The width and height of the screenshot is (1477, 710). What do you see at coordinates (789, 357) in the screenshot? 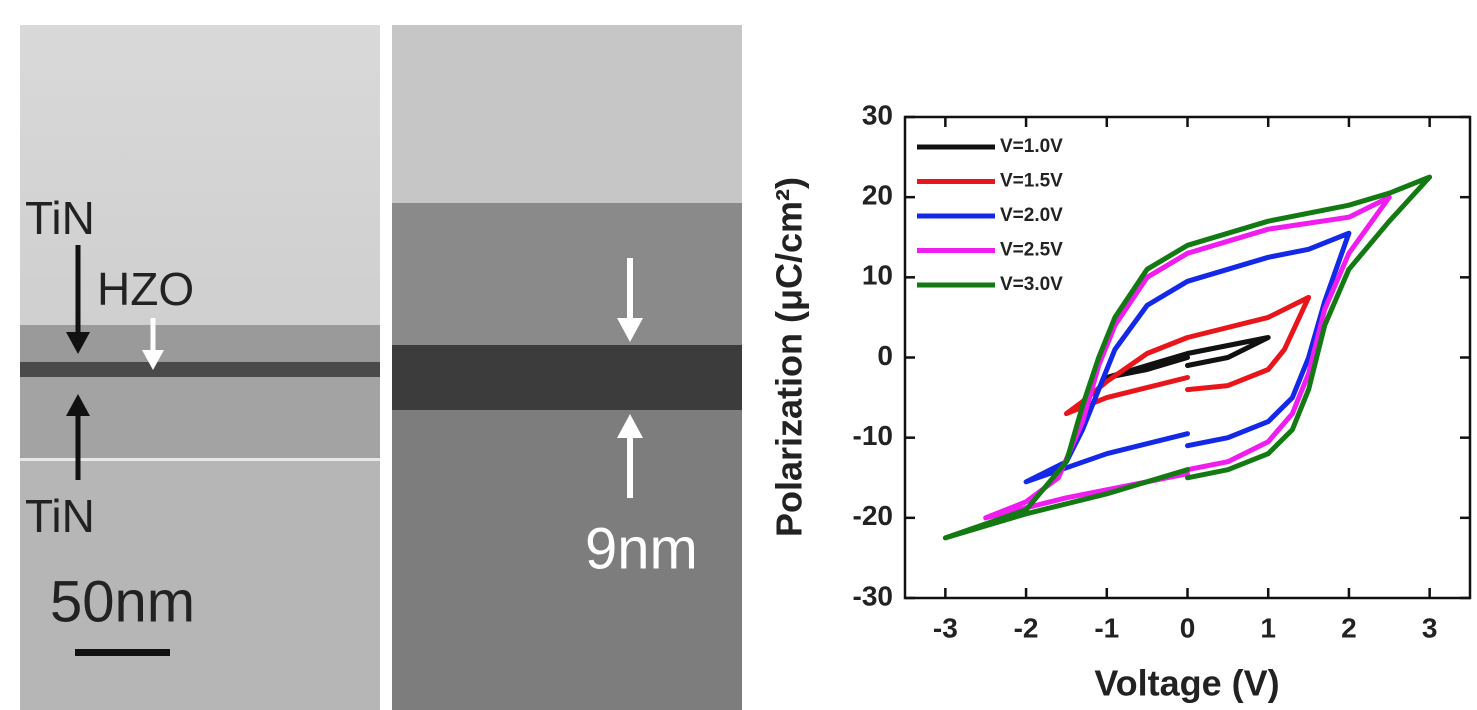
I see `y-axis-label: Polarization (μC/cm²)` at bounding box center [789, 357].